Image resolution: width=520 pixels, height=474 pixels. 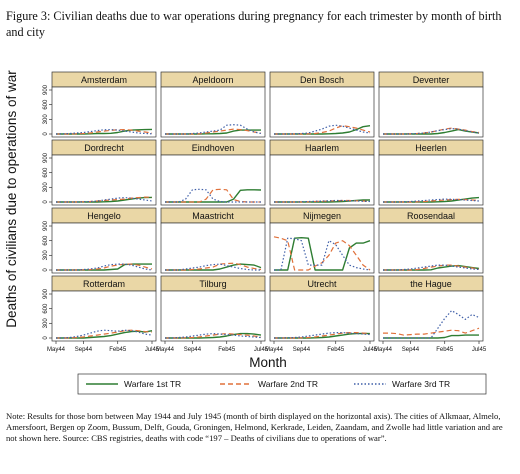 What do you see at coordinates (212, 284) in the screenshot?
I see `panel-title: Tilburg` at bounding box center [212, 284].